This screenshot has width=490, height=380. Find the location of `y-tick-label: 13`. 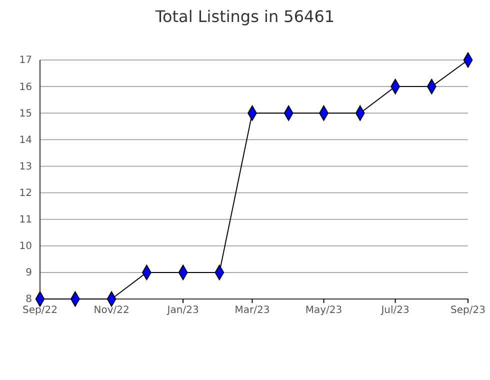

y-tick-label: 13 is located at coordinates (25, 166).